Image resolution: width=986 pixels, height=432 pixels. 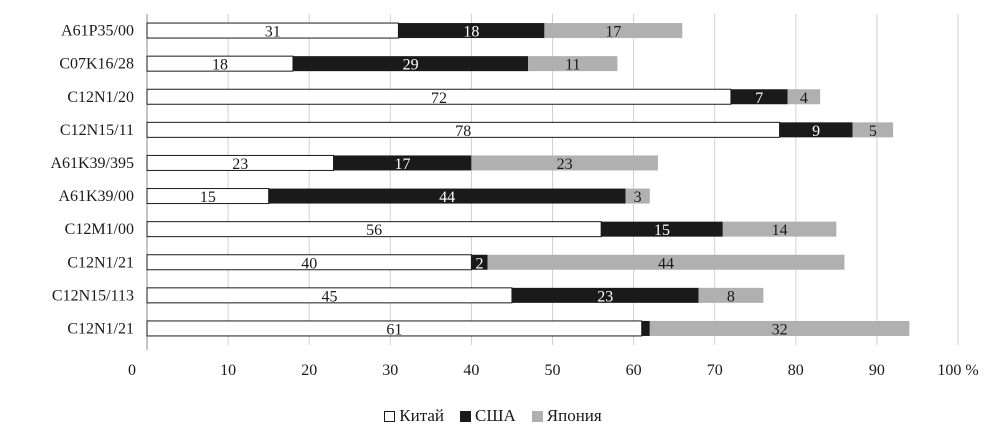 I want to click on data-label: 4, so click(x=804, y=98).